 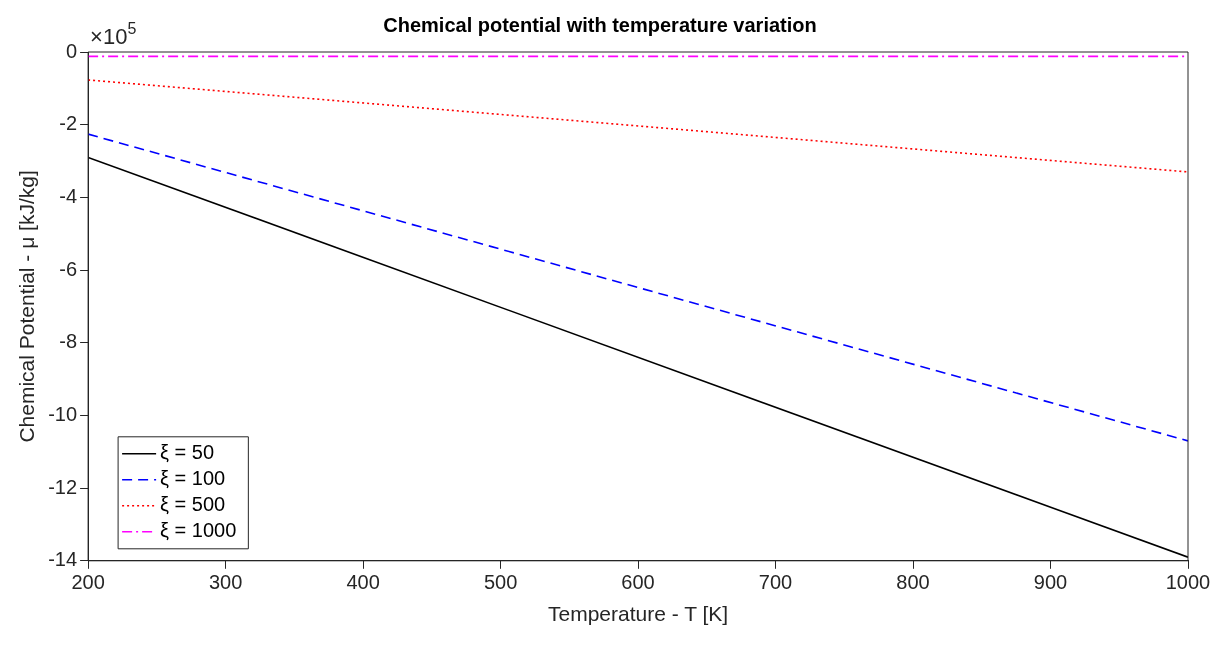 What do you see at coordinates (27, 306) in the screenshot?
I see `y-axis-title: Chemical Potential - μ [kJ/kg]` at bounding box center [27, 306].